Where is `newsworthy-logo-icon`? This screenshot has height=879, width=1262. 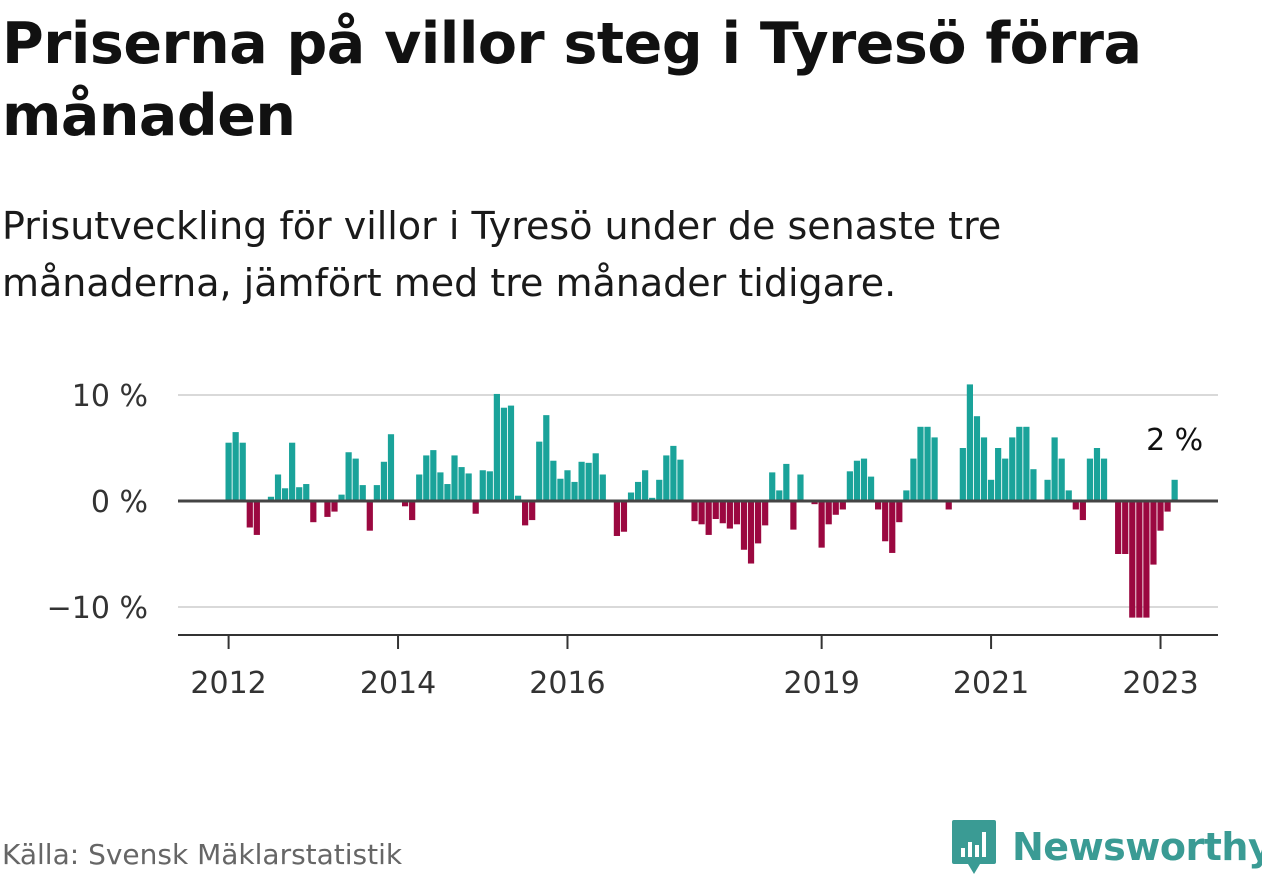
newsworthy-logo-icon is located at coordinates (974, 847).